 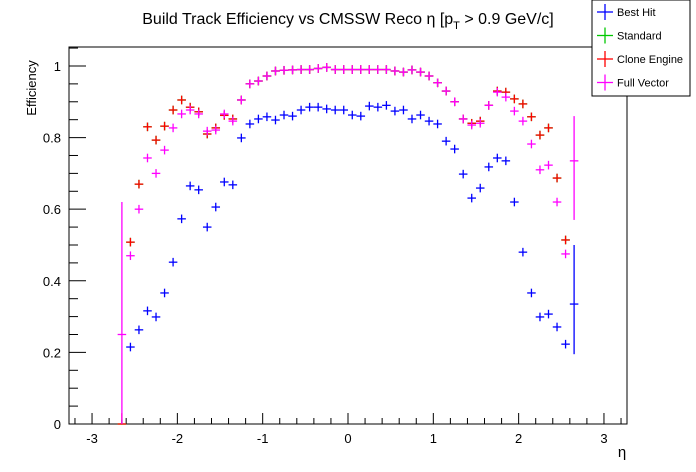 I want to click on legend-item: Best Hit, so click(x=626, y=12).